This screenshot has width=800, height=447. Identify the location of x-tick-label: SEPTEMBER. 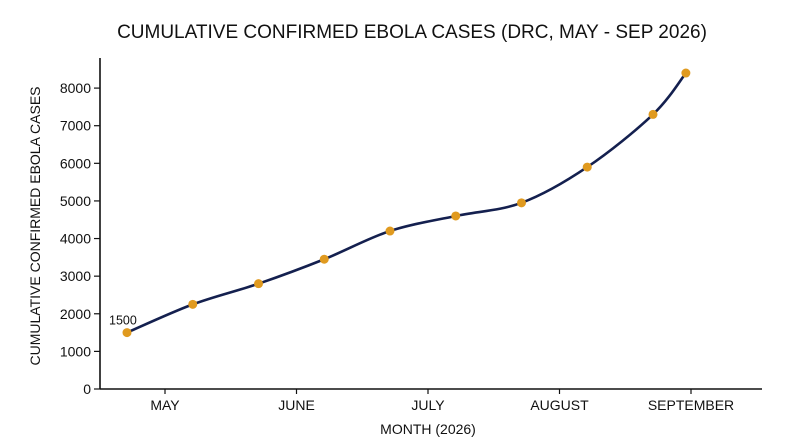
(691, 405).